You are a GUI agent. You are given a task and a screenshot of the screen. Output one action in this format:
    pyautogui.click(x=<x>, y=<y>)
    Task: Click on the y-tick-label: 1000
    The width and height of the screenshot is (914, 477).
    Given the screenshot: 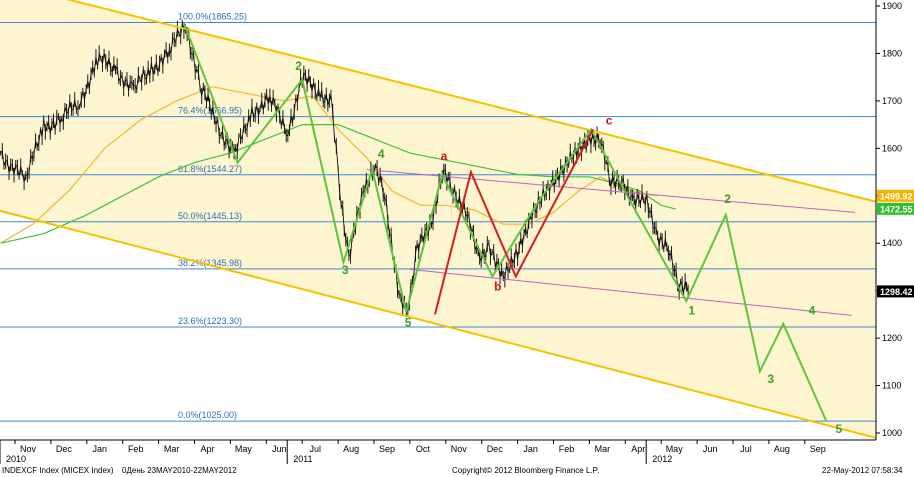 What is the action you would take?
    pyautogui.click(x=892, y=433)
    